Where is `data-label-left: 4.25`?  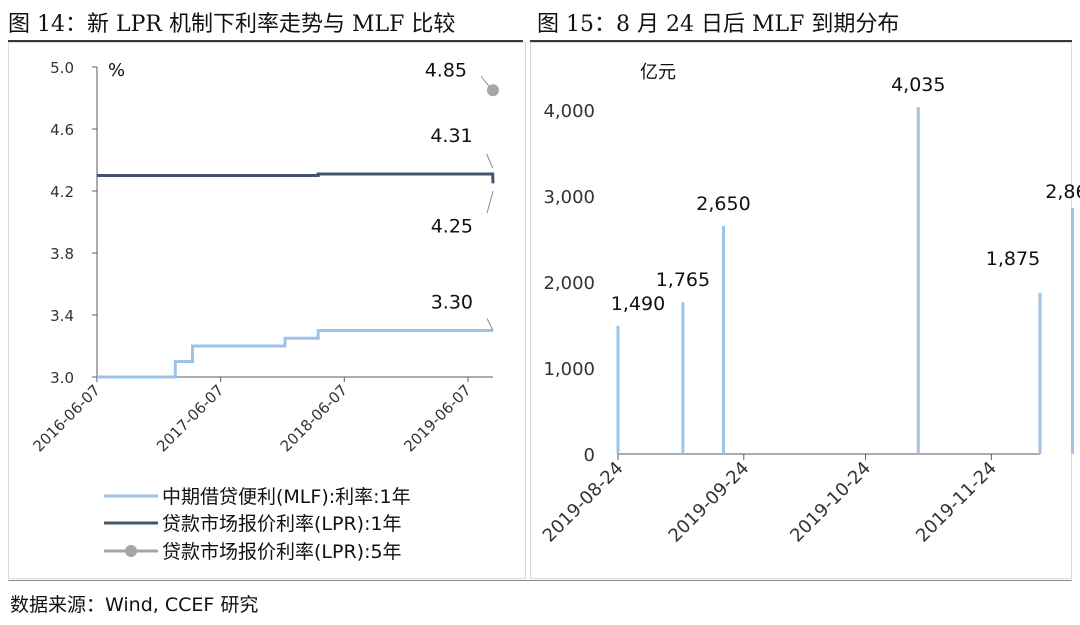 data-label-left: 4.25 is located at coordinates (452, 226).